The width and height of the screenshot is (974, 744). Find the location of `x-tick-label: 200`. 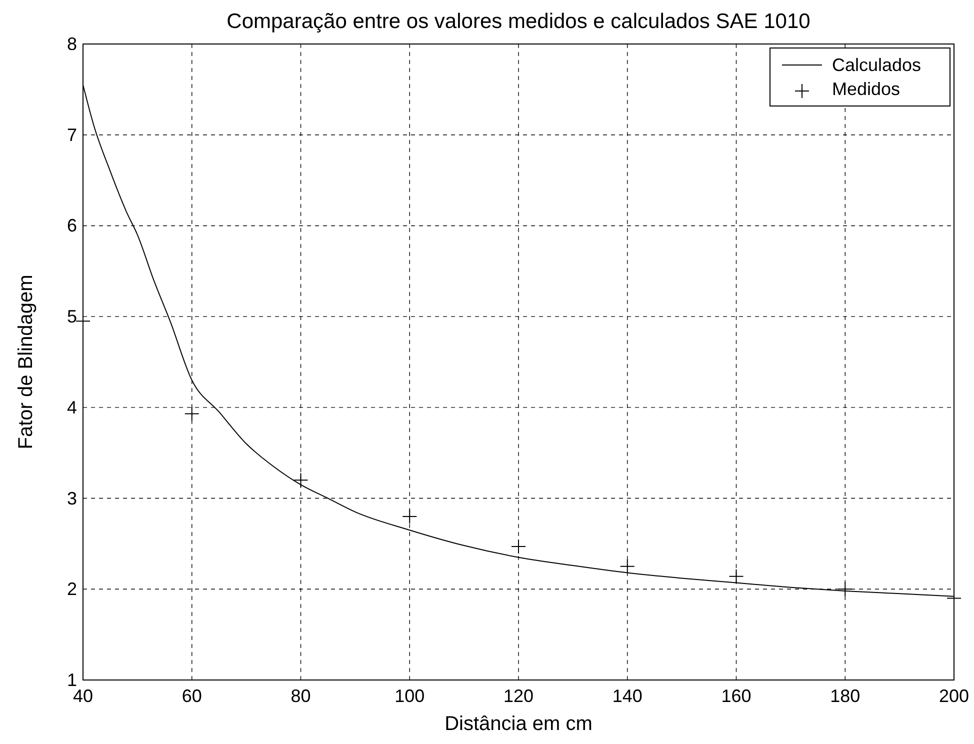

x-tick-label: 200 is located at coordinates (954, 696).